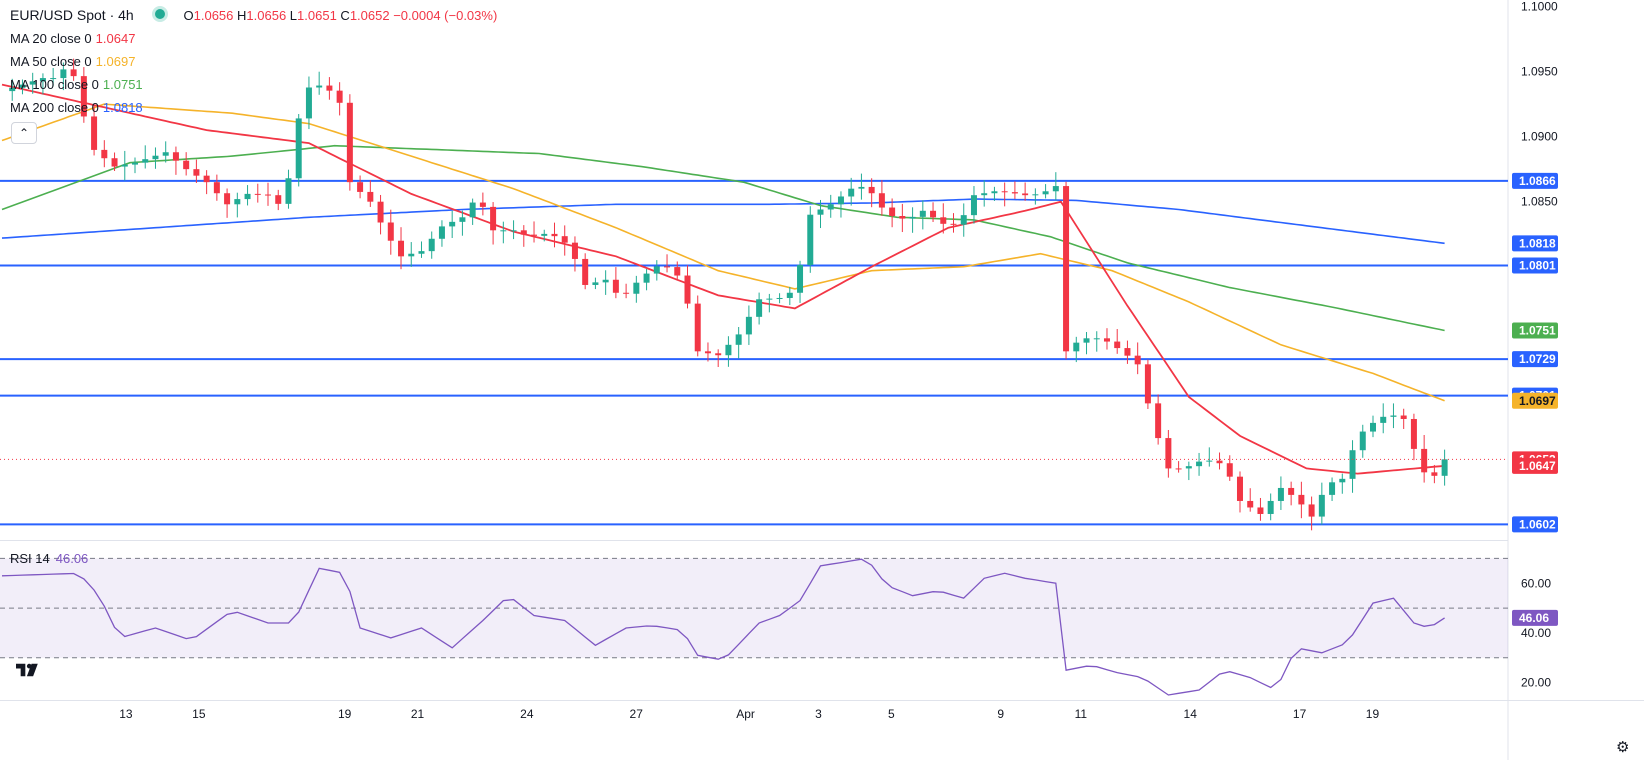 The height and width of the screenshot is (760, 1644). I want to click on level-price-label: 1.0729, so click(1537, 359).